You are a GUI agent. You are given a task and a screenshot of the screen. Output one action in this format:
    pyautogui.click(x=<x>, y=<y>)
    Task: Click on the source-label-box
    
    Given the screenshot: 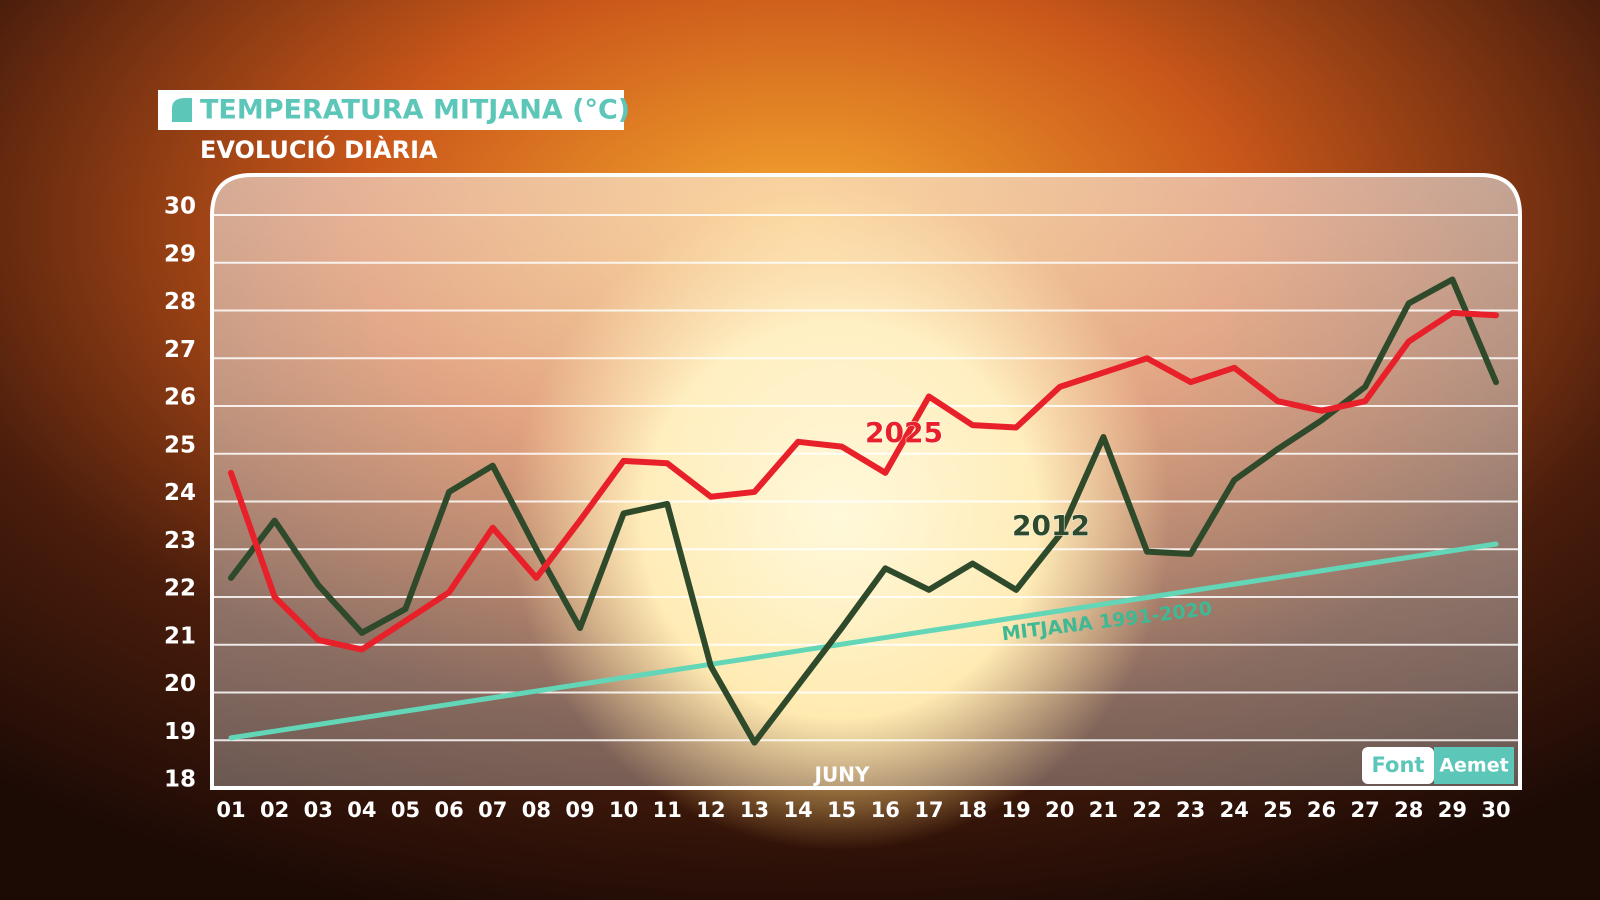 What is the action you would take?
    pyautogui.click(x=1398, y=765)
    